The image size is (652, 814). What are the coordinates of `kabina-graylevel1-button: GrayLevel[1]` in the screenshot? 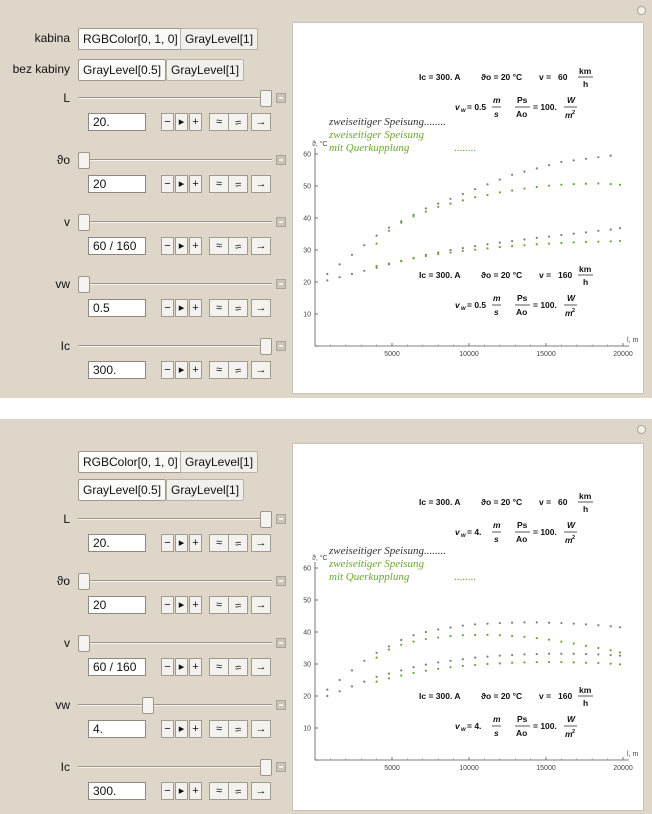 It's located at (219, 39).